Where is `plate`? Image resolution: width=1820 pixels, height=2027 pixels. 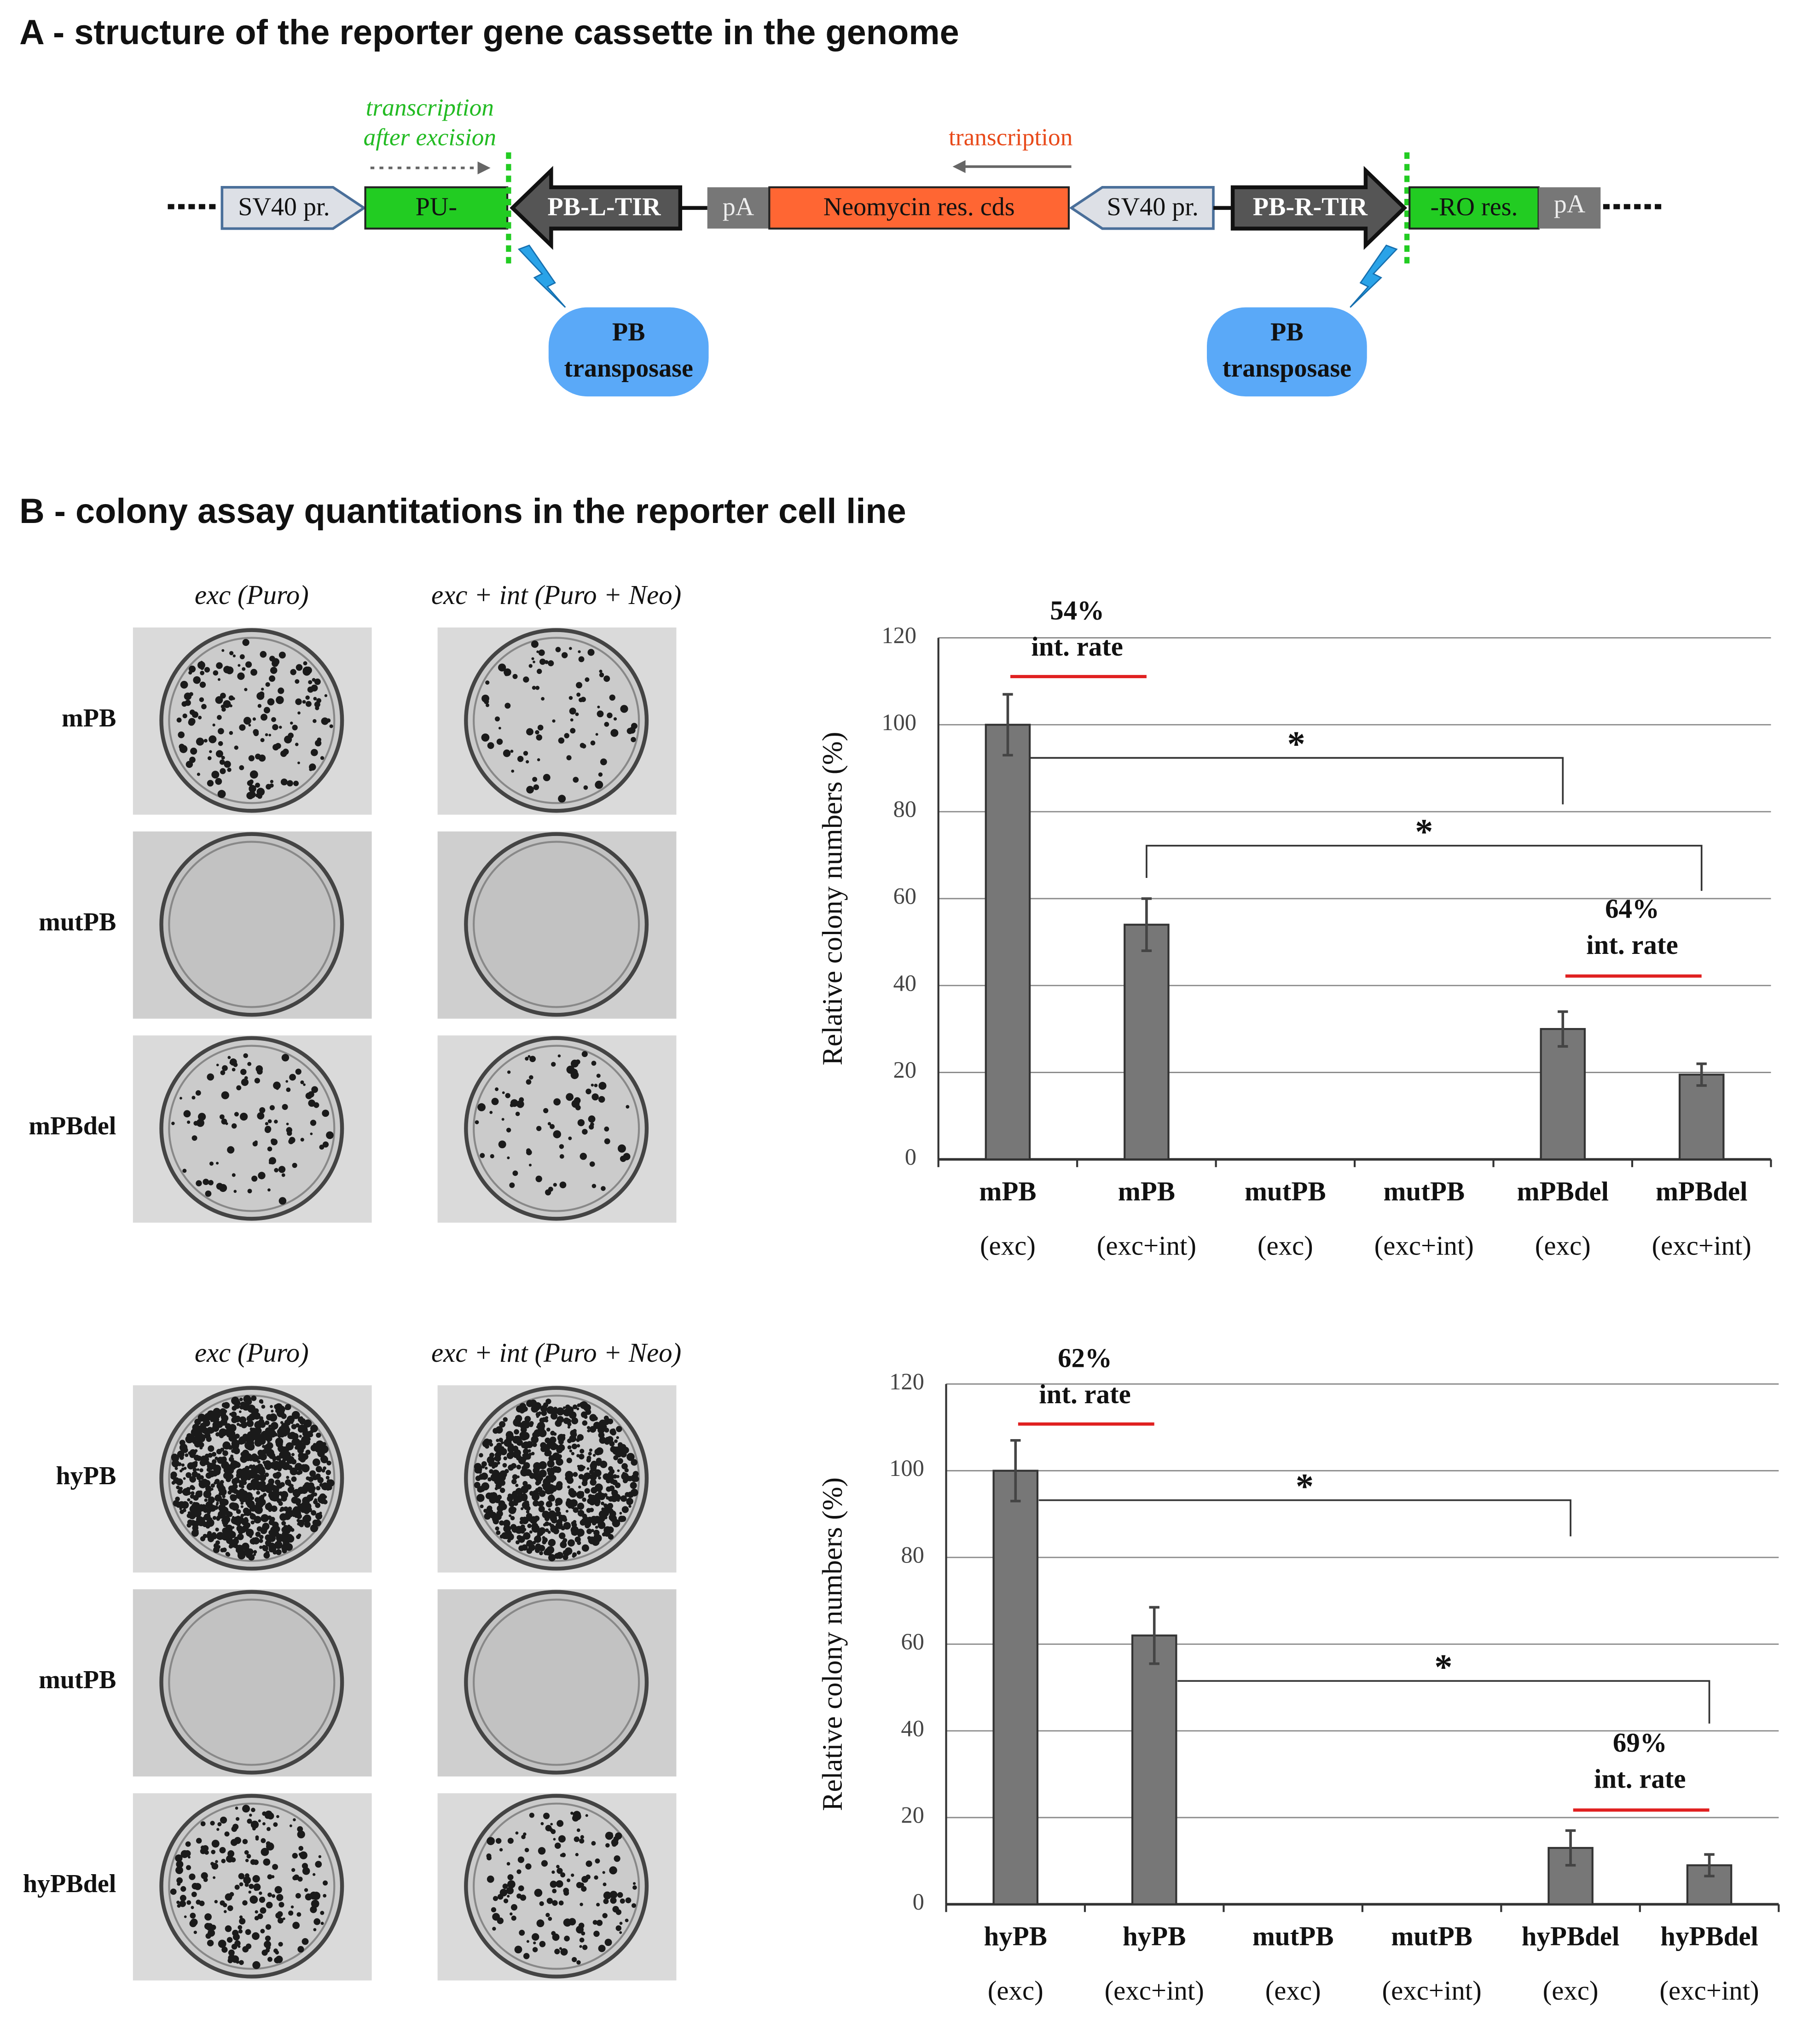 plate is located at coordinates (251, 1128).